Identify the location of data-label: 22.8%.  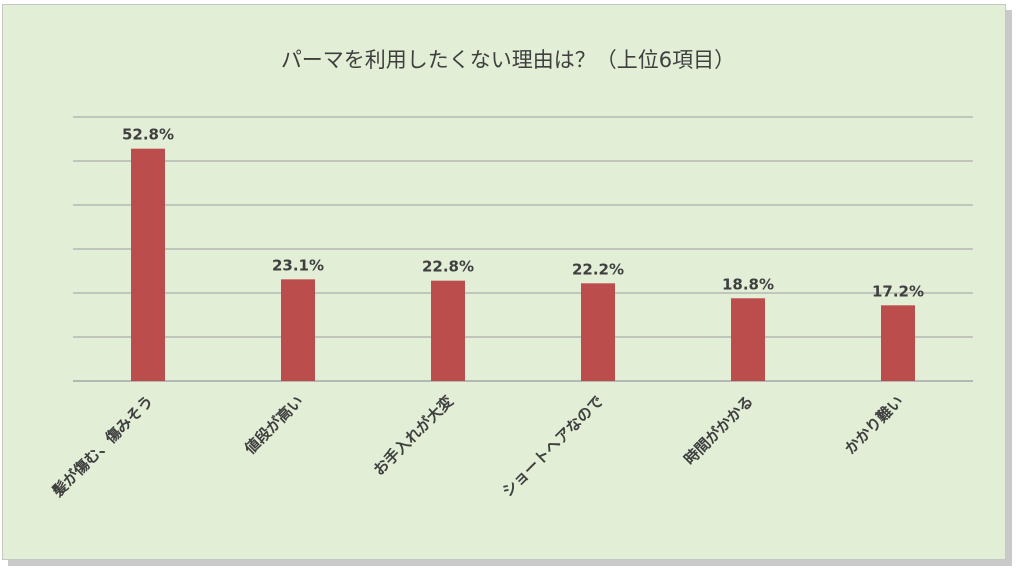
(448, 267).